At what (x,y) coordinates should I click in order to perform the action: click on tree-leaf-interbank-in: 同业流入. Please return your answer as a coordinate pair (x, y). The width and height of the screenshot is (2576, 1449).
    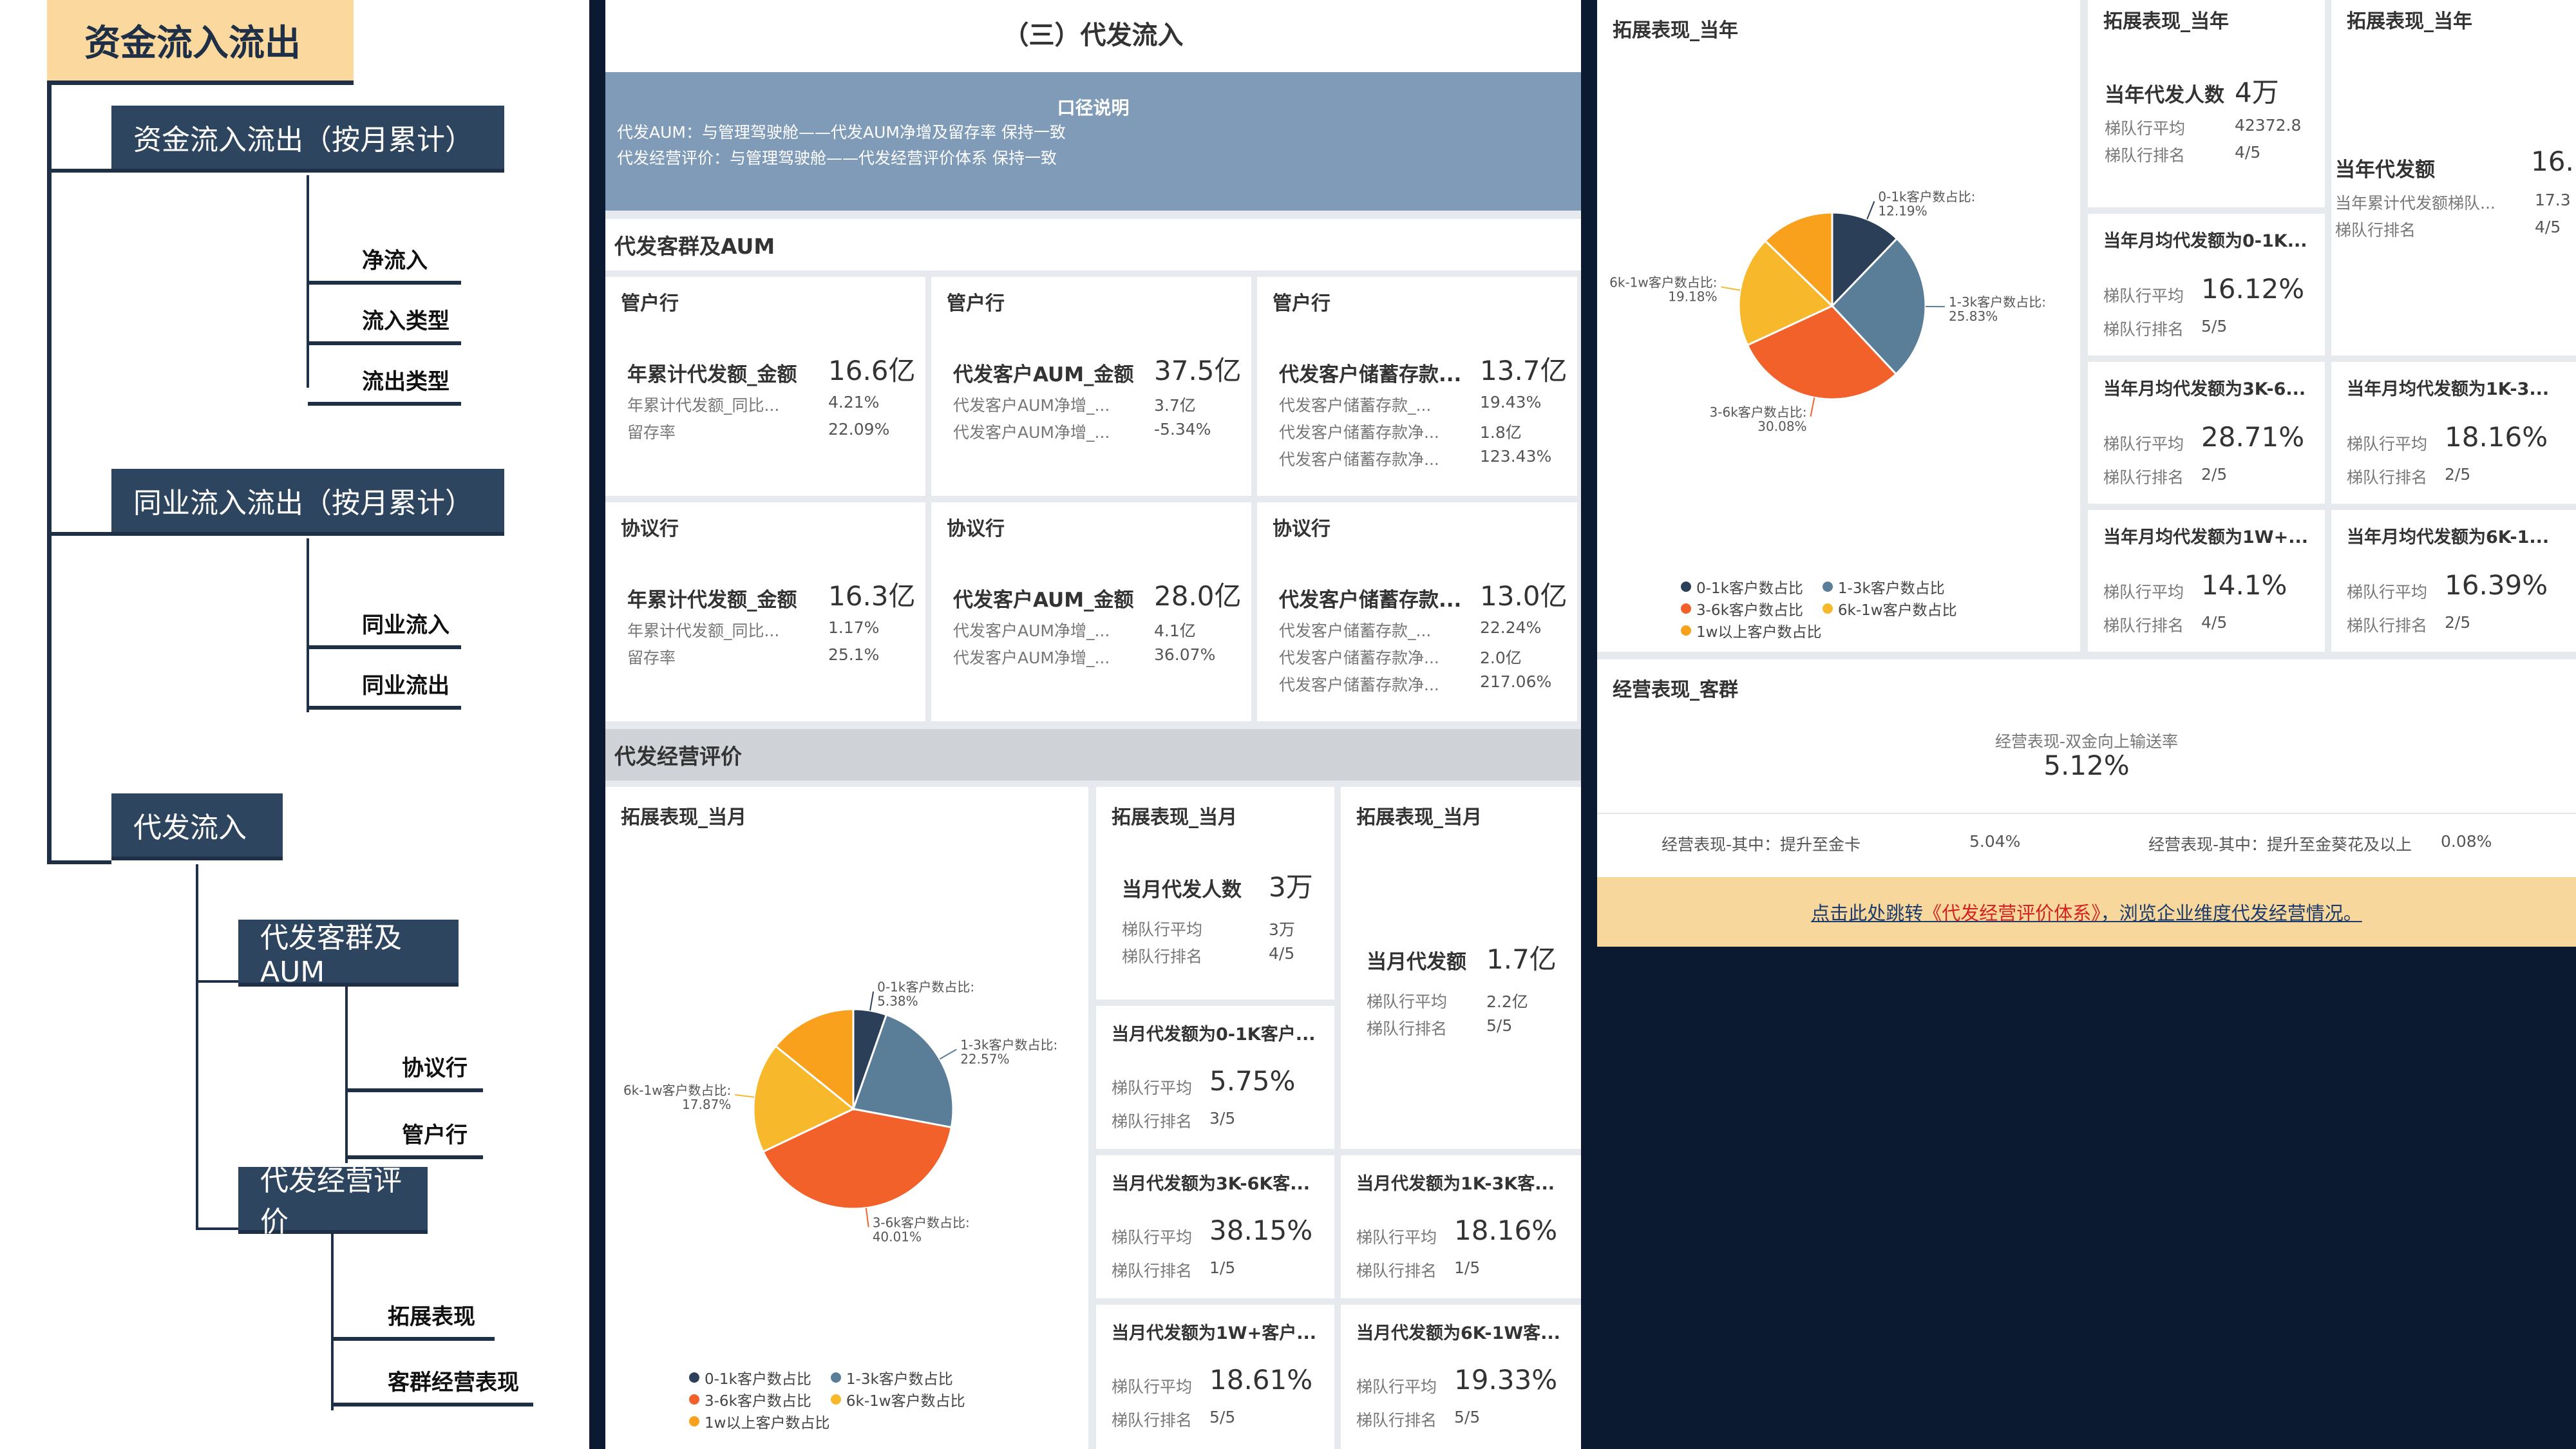
    Looking at the image, I should click on (384, 624).